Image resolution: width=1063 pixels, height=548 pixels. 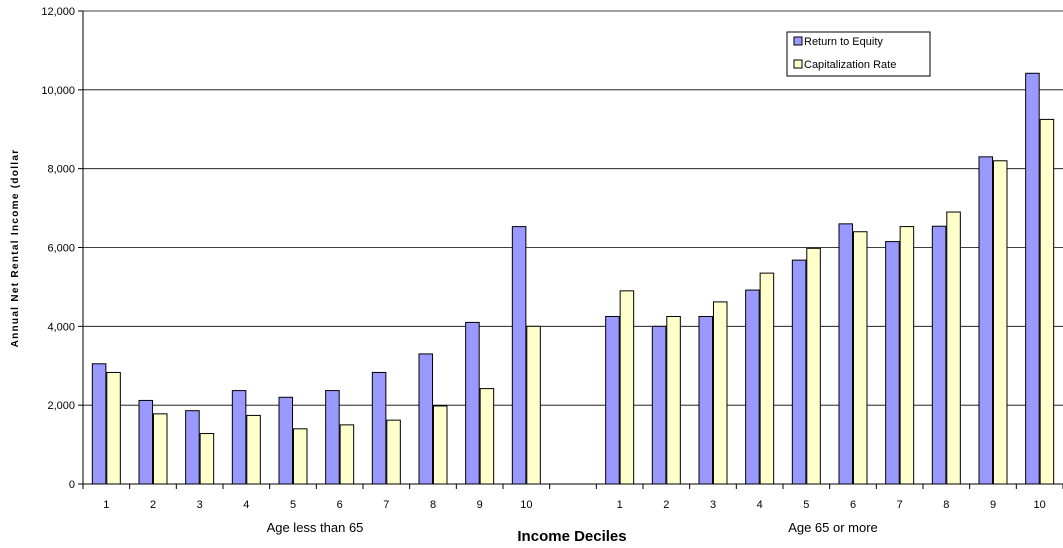 I want to click on y-tick-label: 0, so click(x=72, y=485).